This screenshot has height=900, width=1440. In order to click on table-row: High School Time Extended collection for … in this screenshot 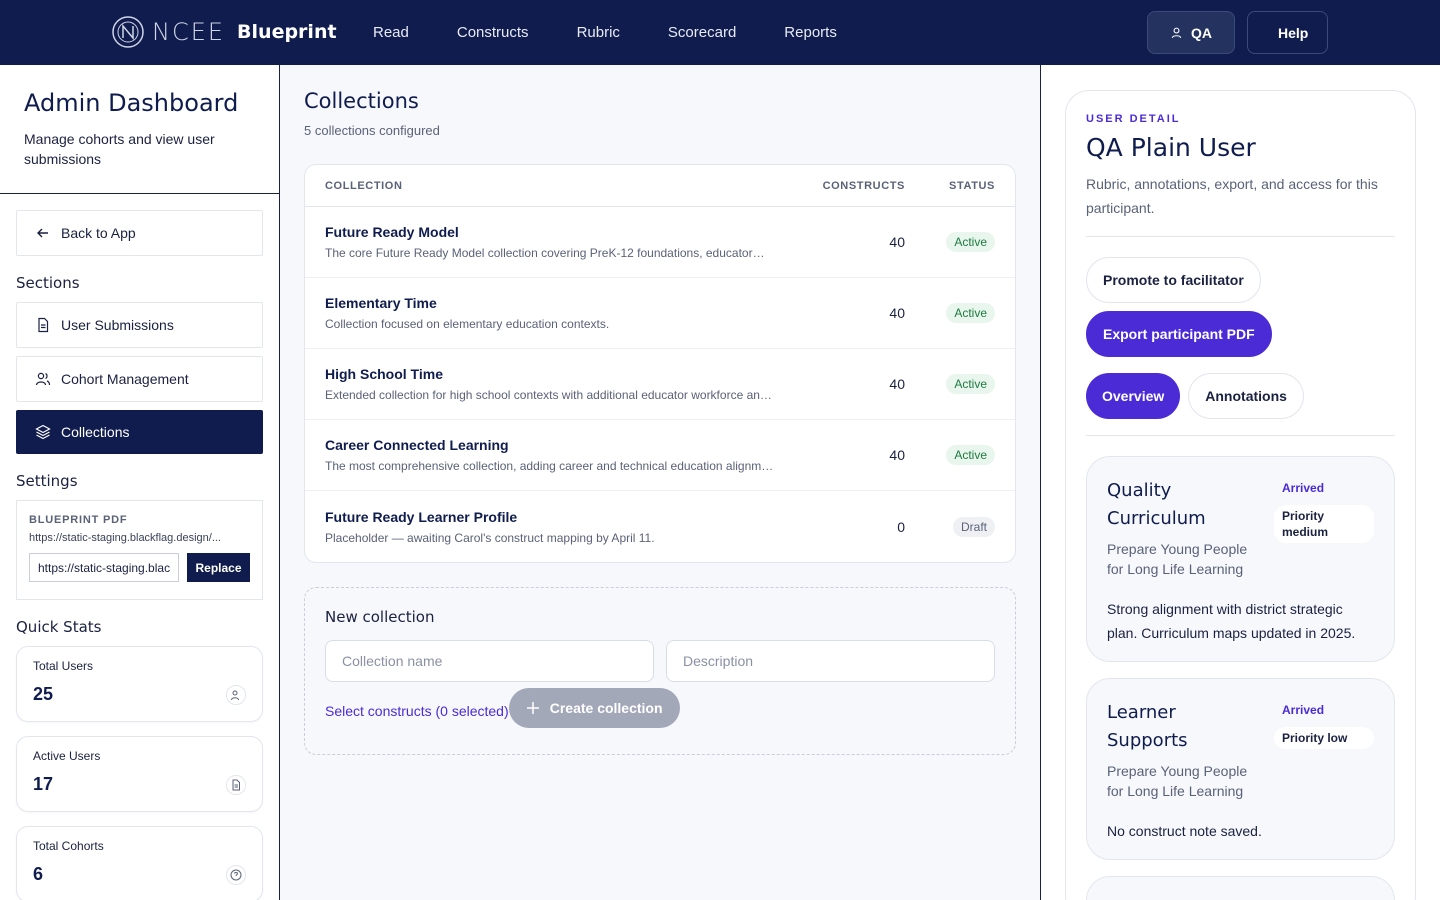, I will do `click(660, 384)`.